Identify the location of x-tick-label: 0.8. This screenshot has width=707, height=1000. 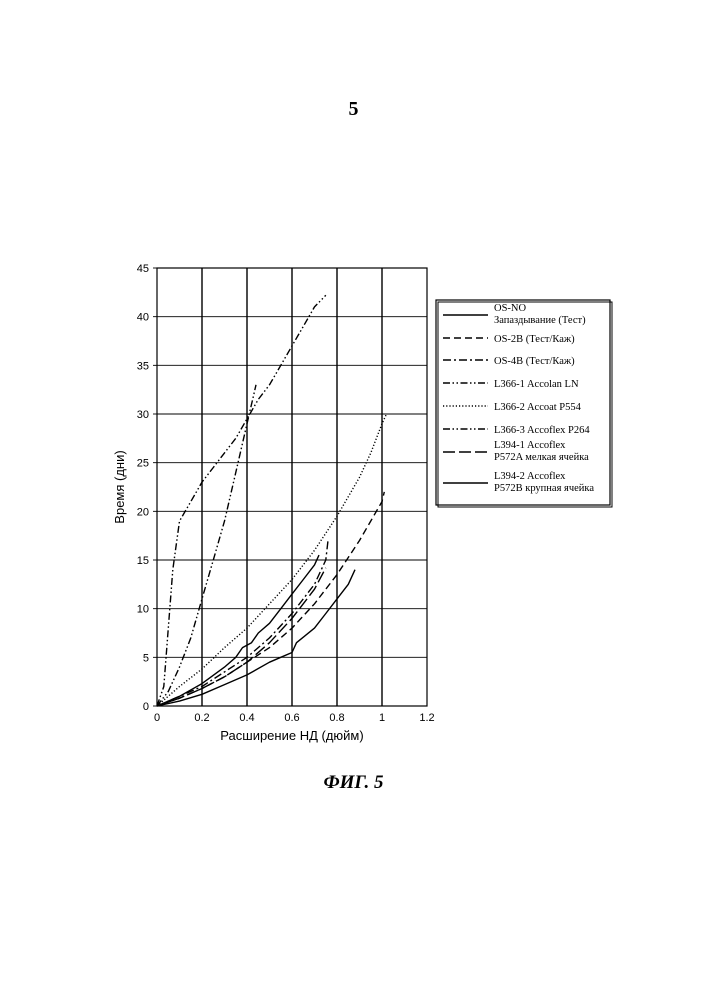
(336, 718).